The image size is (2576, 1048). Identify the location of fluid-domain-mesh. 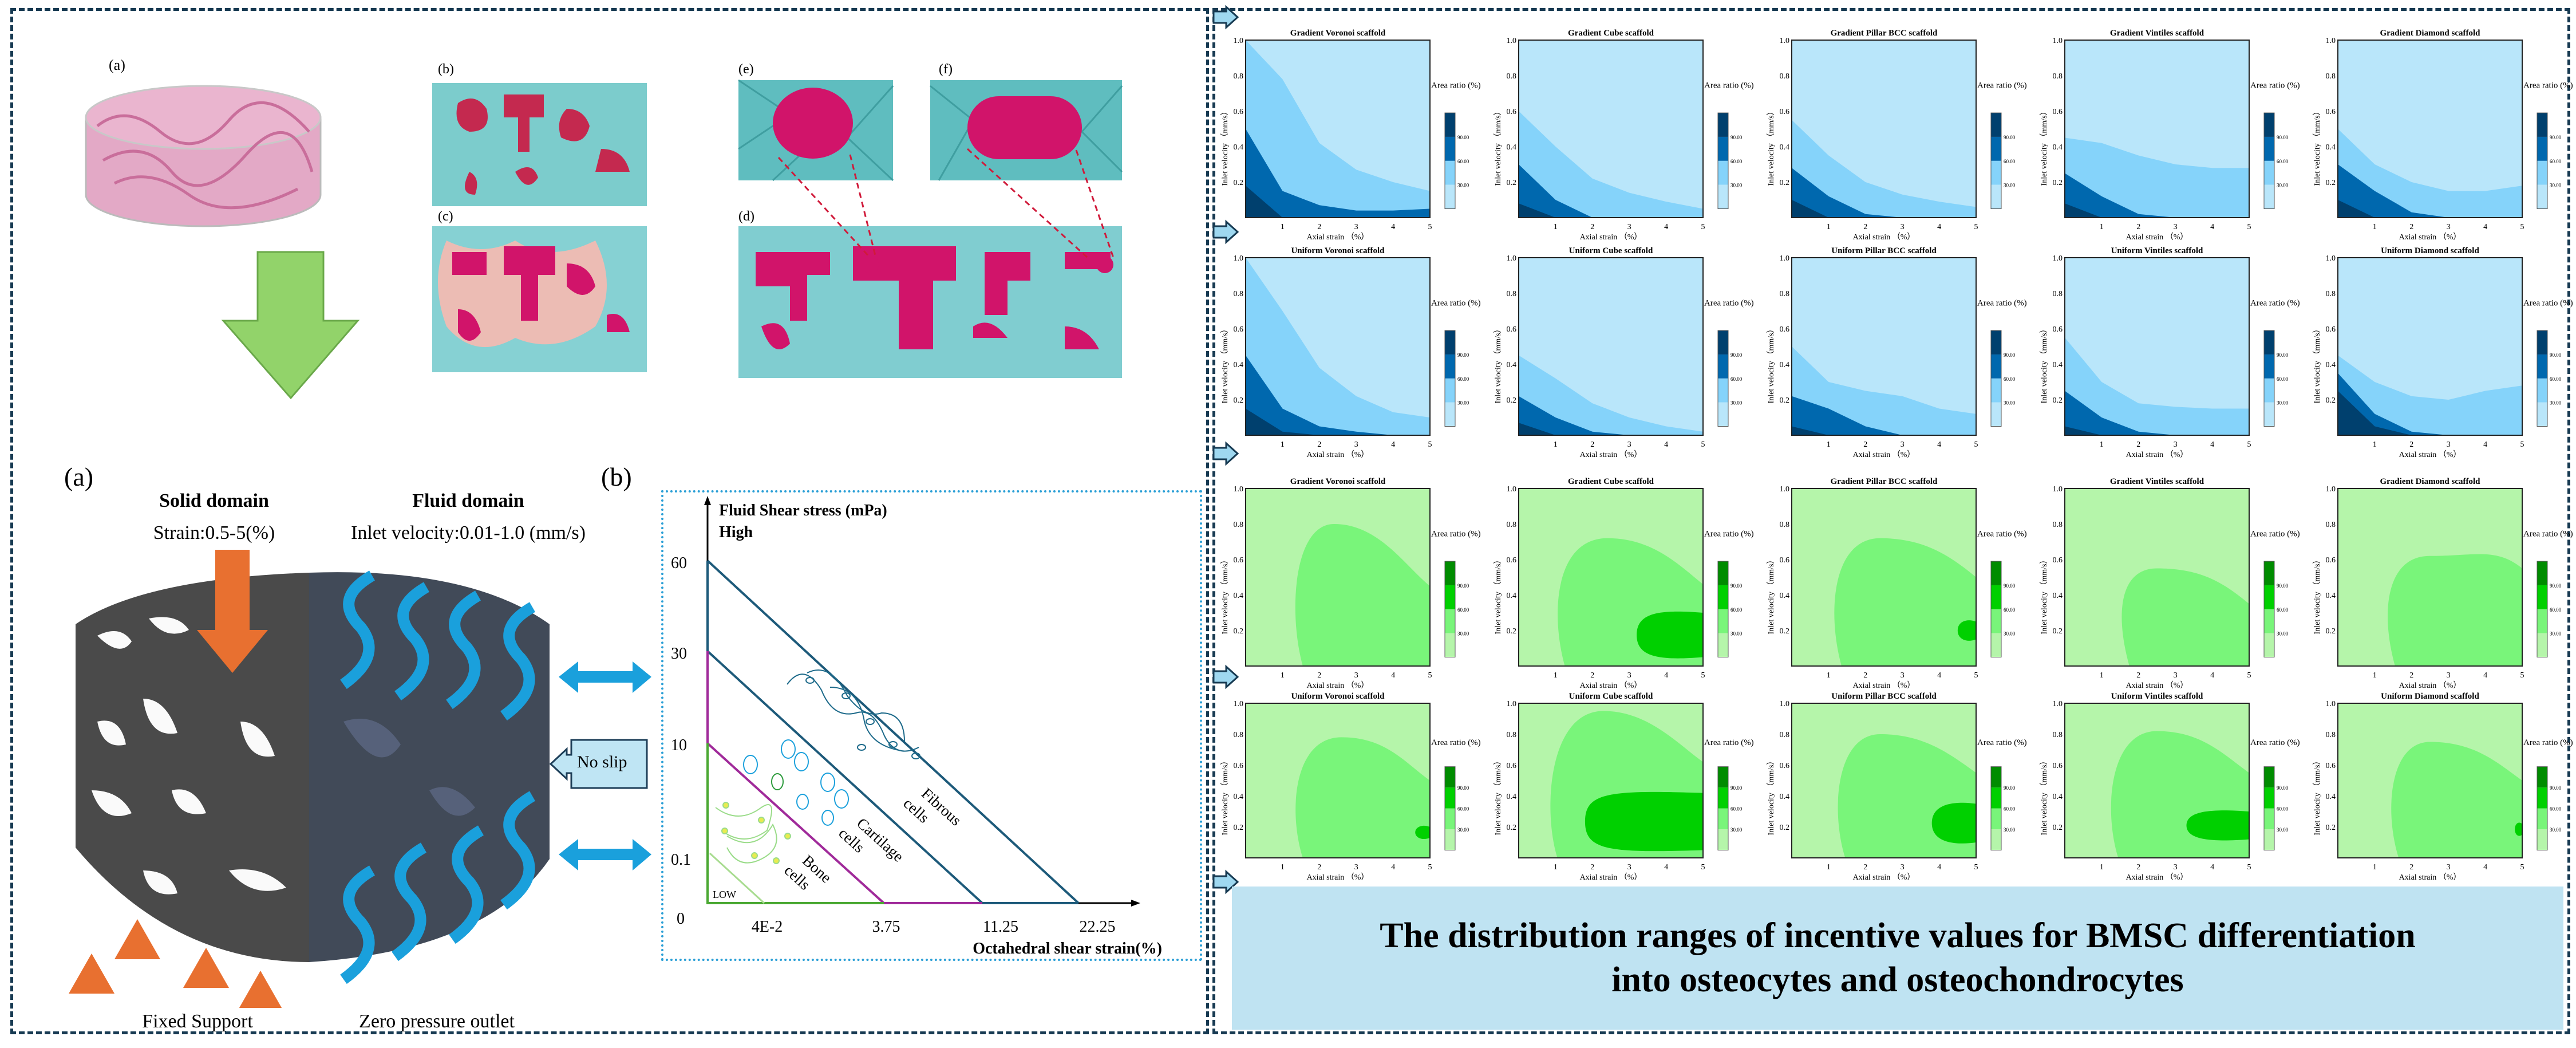
(429, 767).